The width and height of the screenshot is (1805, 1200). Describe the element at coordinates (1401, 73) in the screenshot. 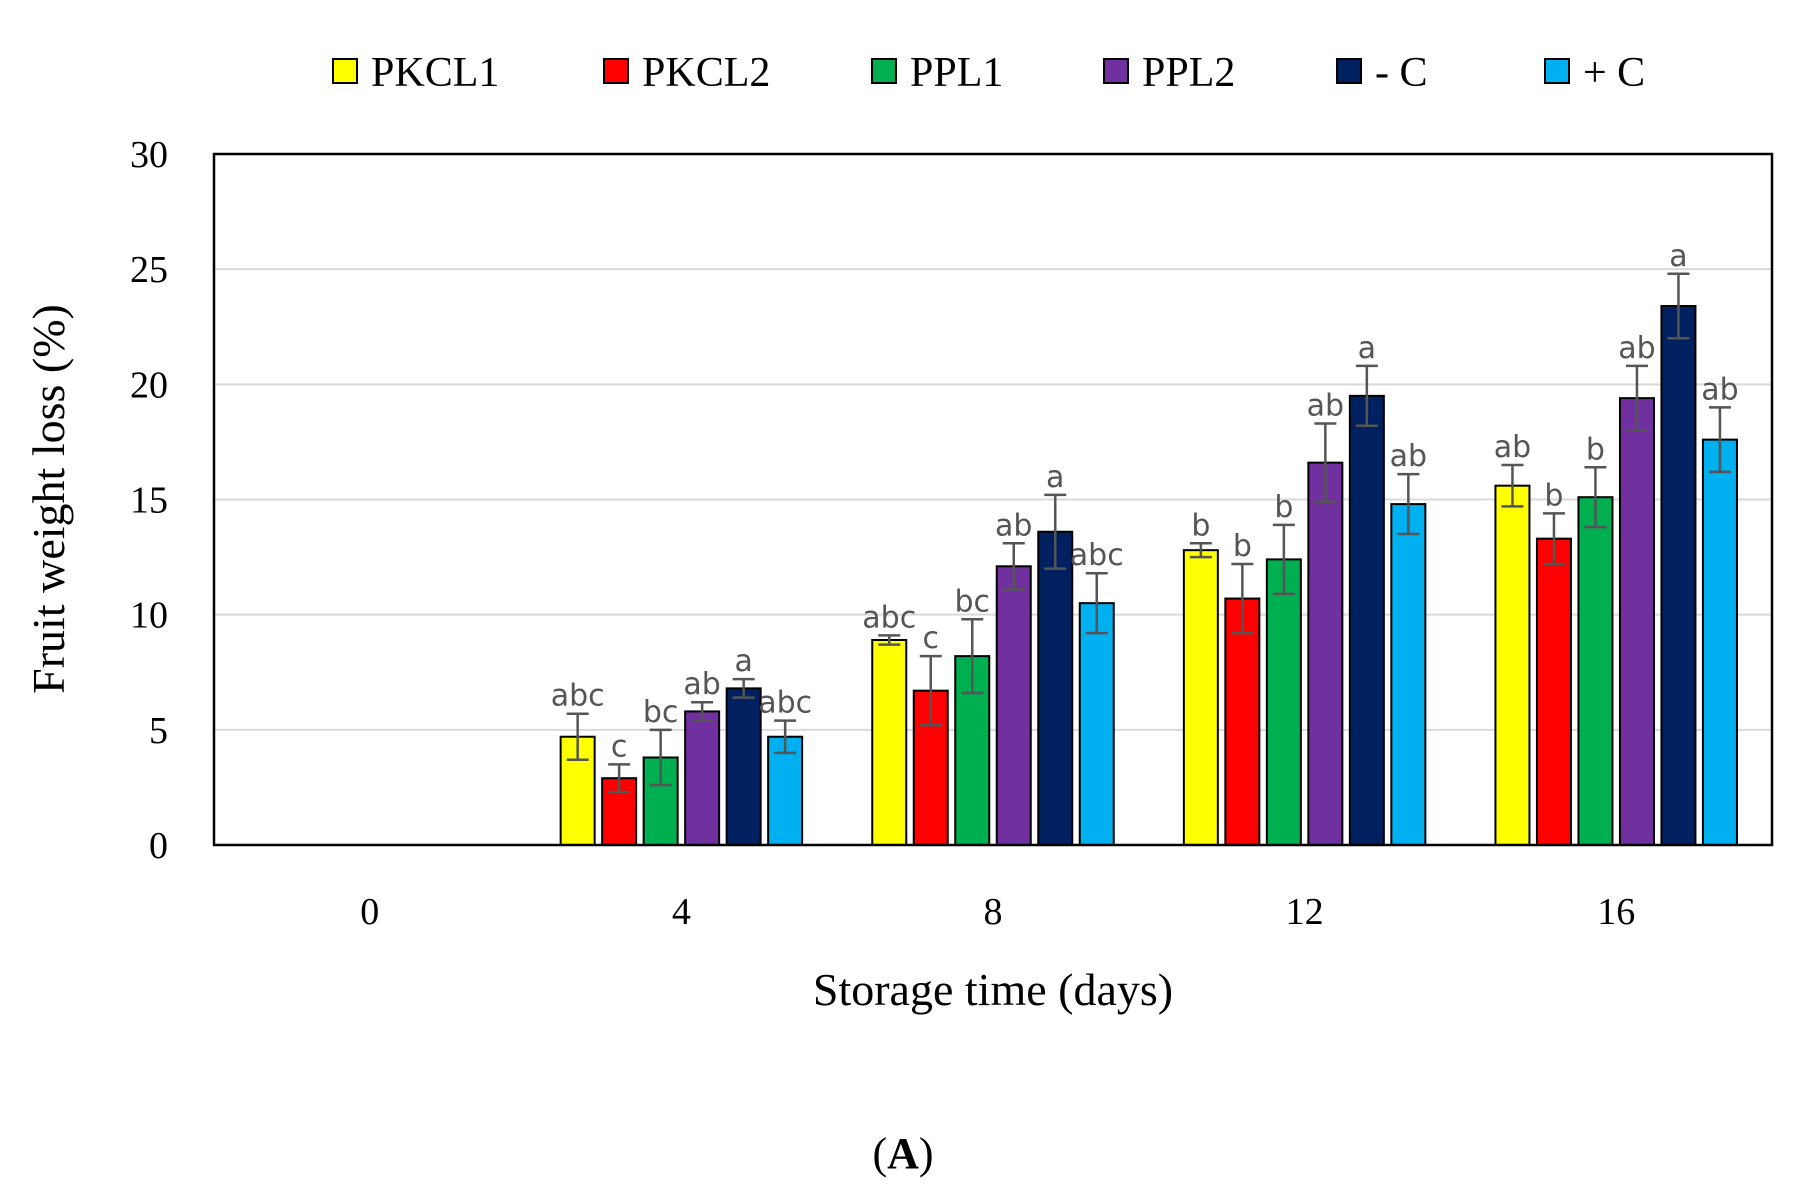

I see `legend-label: - C` at that location.